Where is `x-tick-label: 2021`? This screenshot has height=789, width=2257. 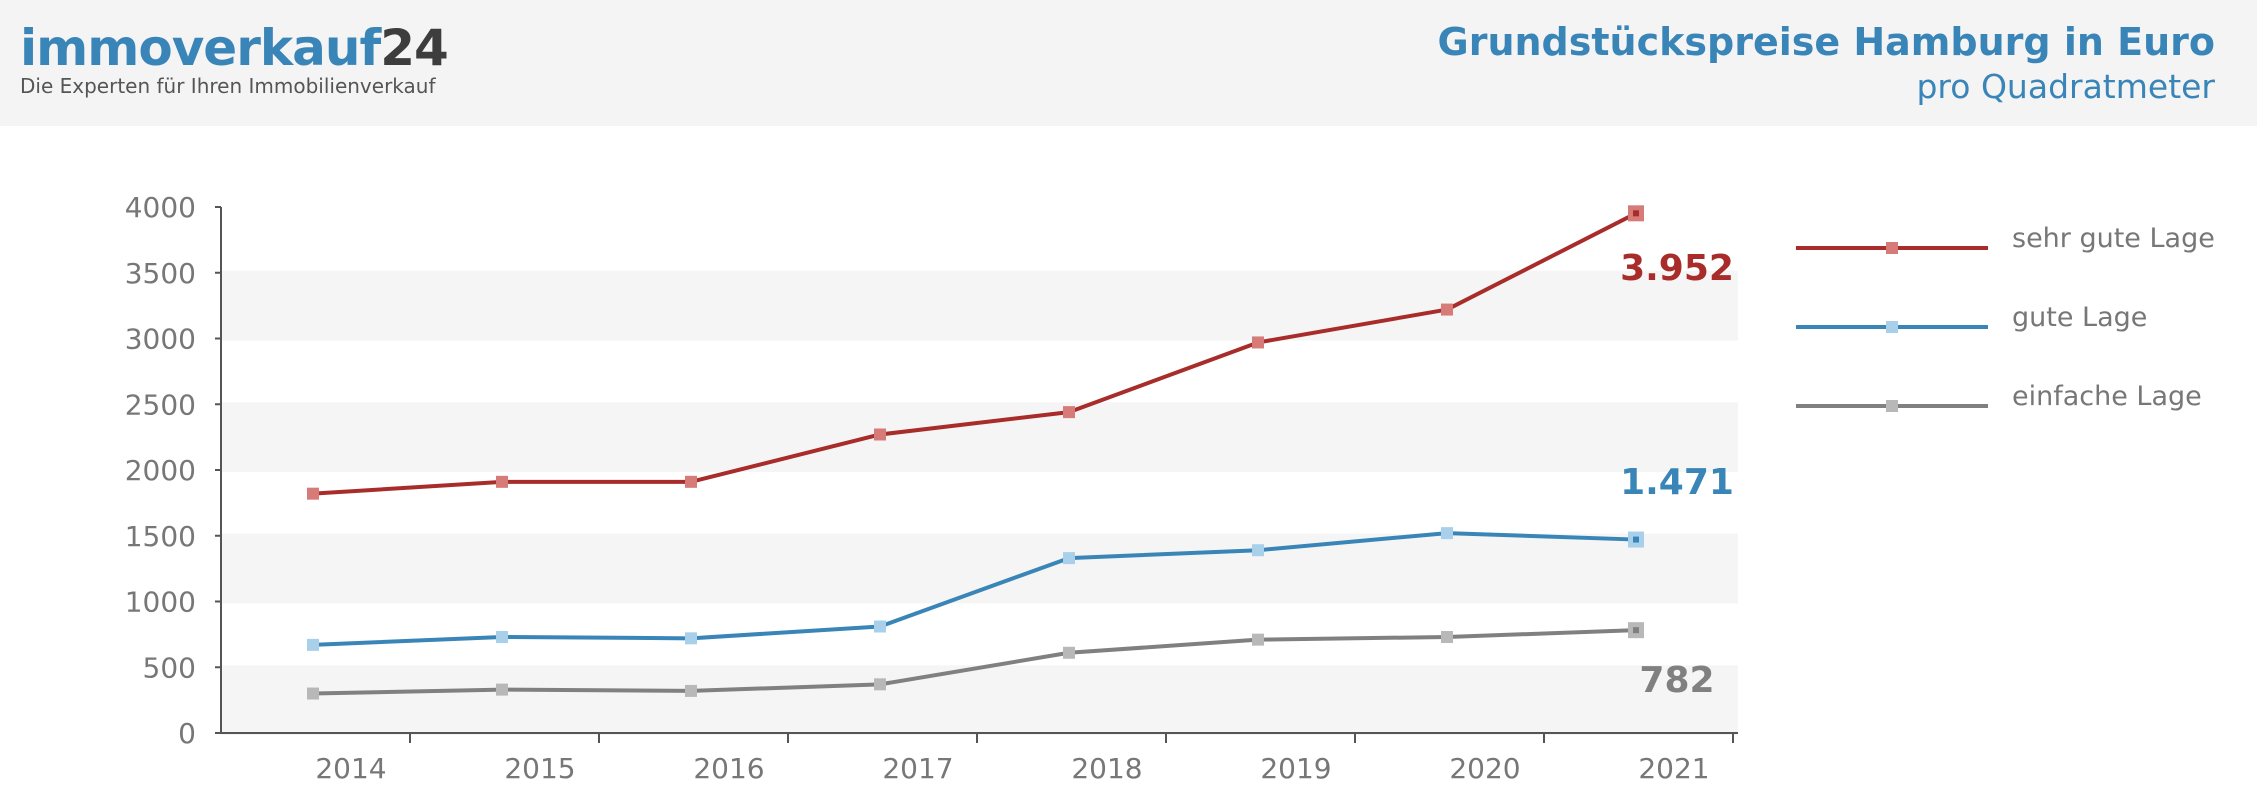 x-tick-label: 2021 is located at coordinates (1673, 768).